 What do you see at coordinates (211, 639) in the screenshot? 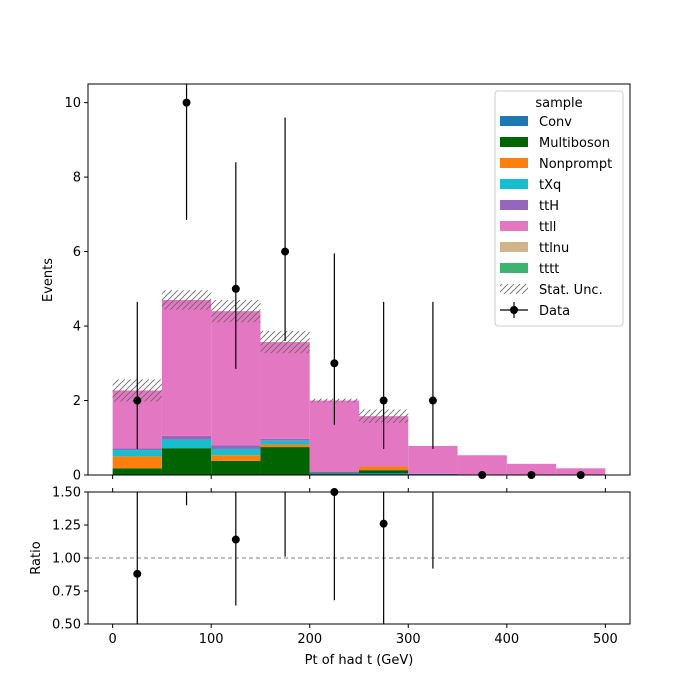
I see `x-tick-label: 100` at bounding box center [211, 639].